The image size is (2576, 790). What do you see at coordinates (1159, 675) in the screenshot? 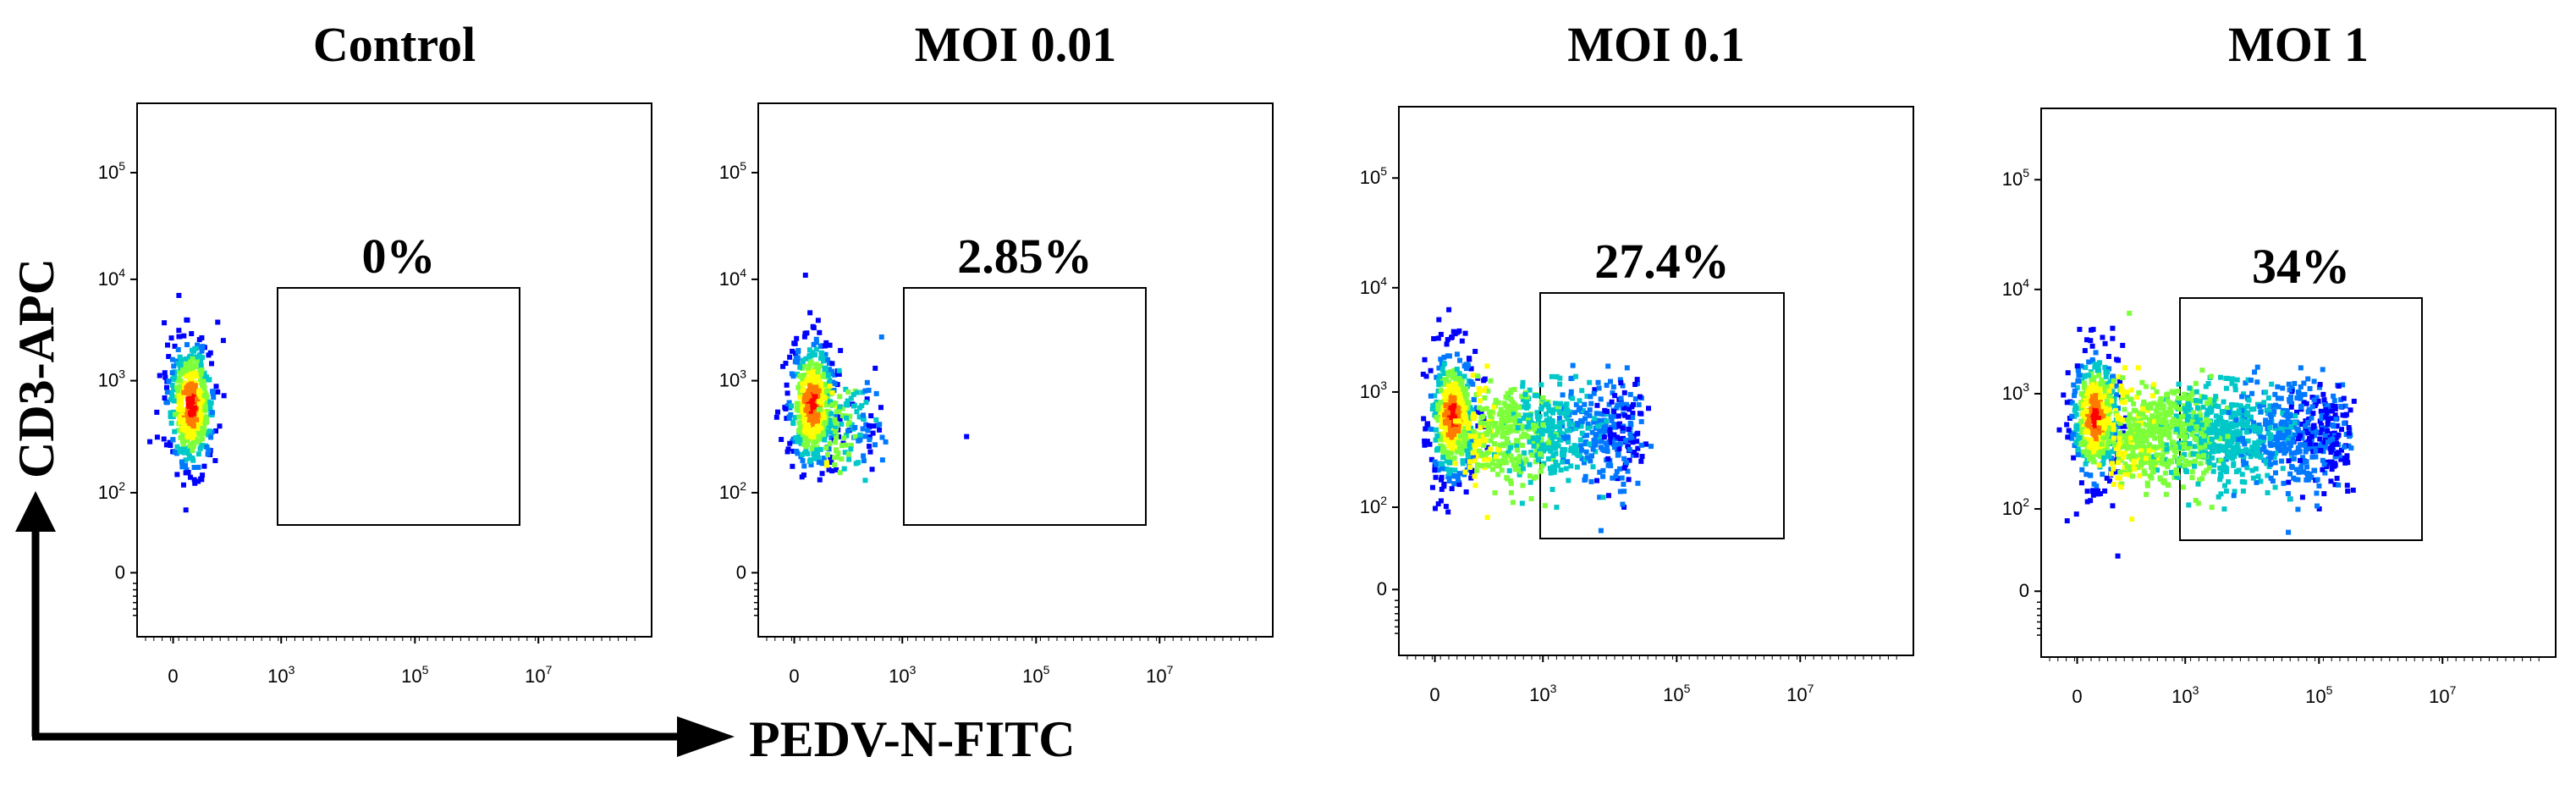
I see `x-tick-label: 10⁷` at bounding box center [1159, 675].